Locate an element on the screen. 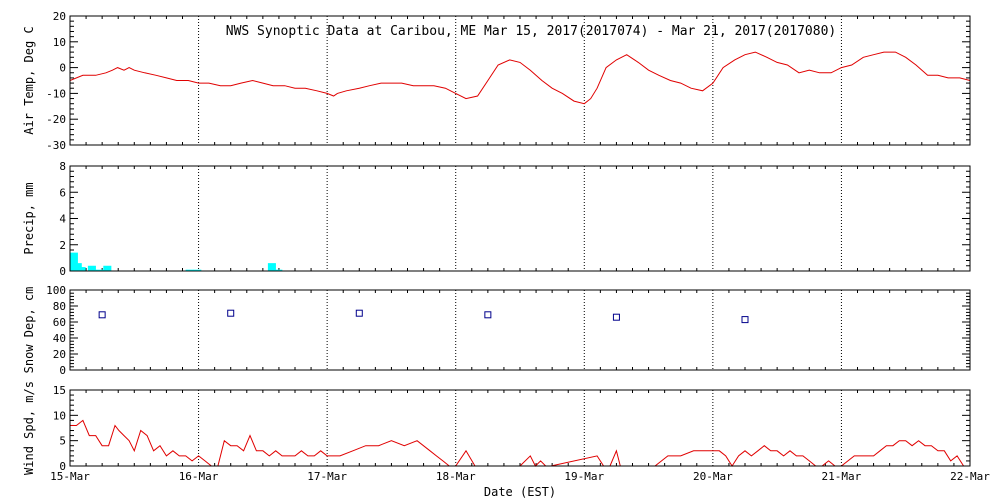  y-tick-label: 6 is located at coordinates (62, 192).